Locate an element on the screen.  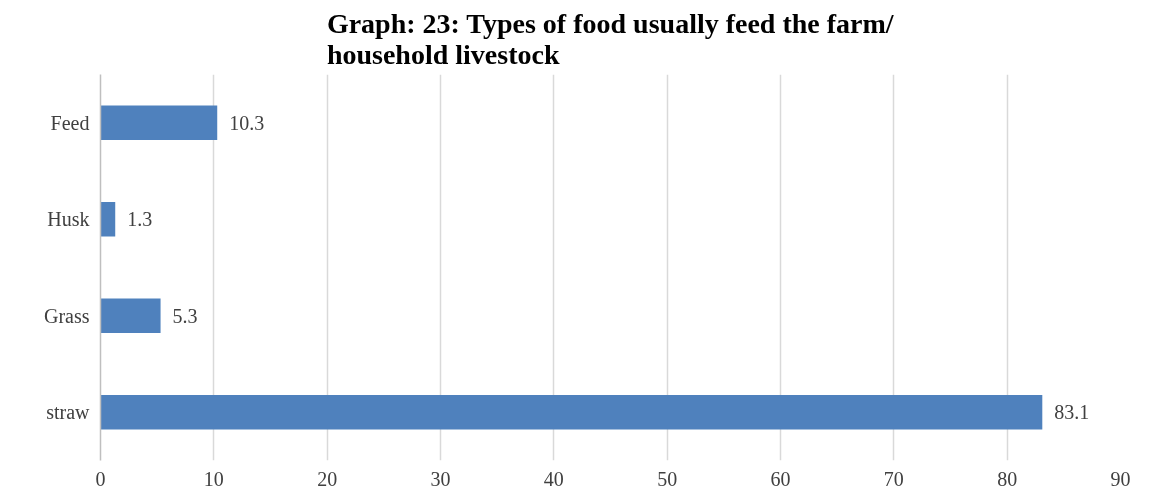
x-tick-label: 70 is located at coordinates (893, 478).